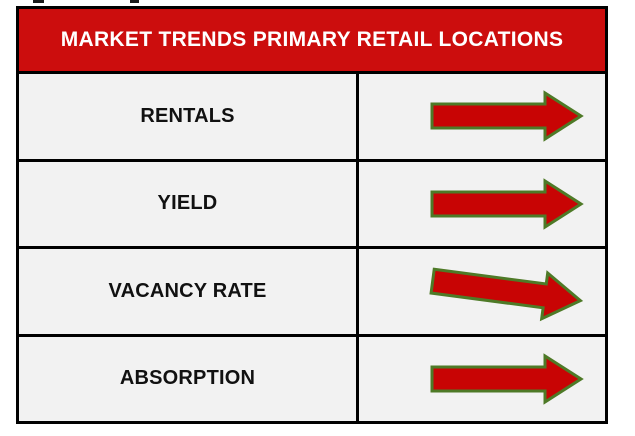 The image size is (635, 436). I want to click on indicator-label: ABSORPTION, so click(187, 378).